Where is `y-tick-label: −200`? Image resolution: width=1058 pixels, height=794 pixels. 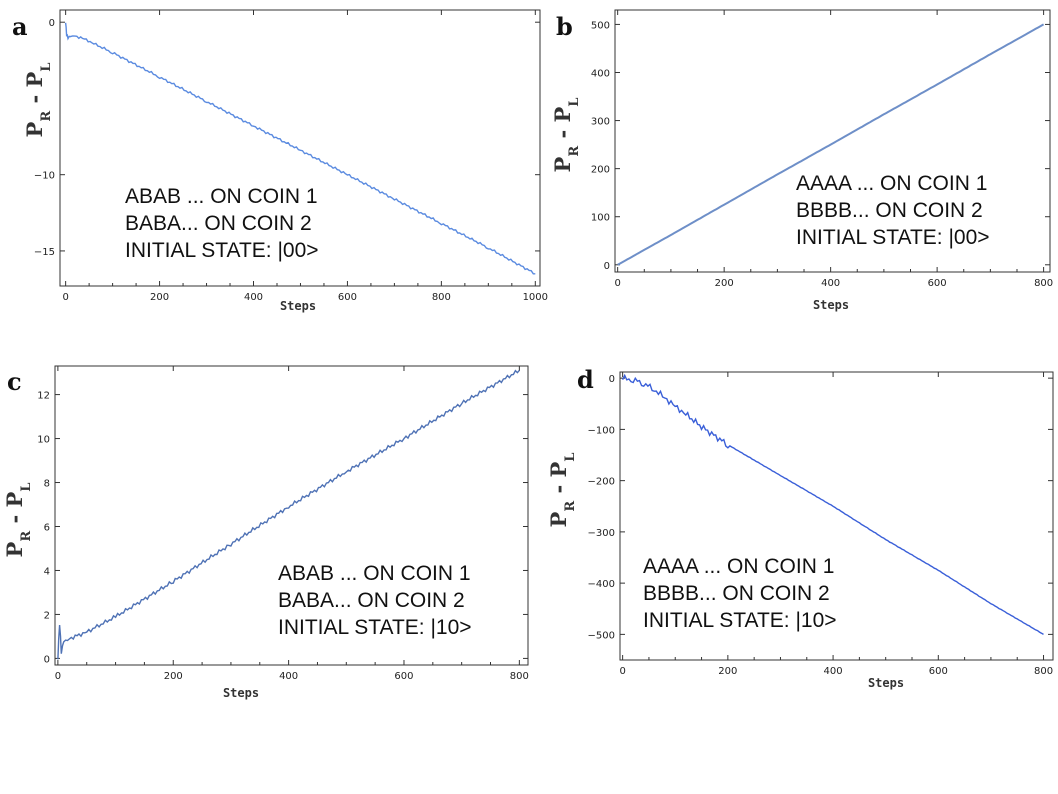 y-tick-label: −200 is located at coordinates (601, 482).